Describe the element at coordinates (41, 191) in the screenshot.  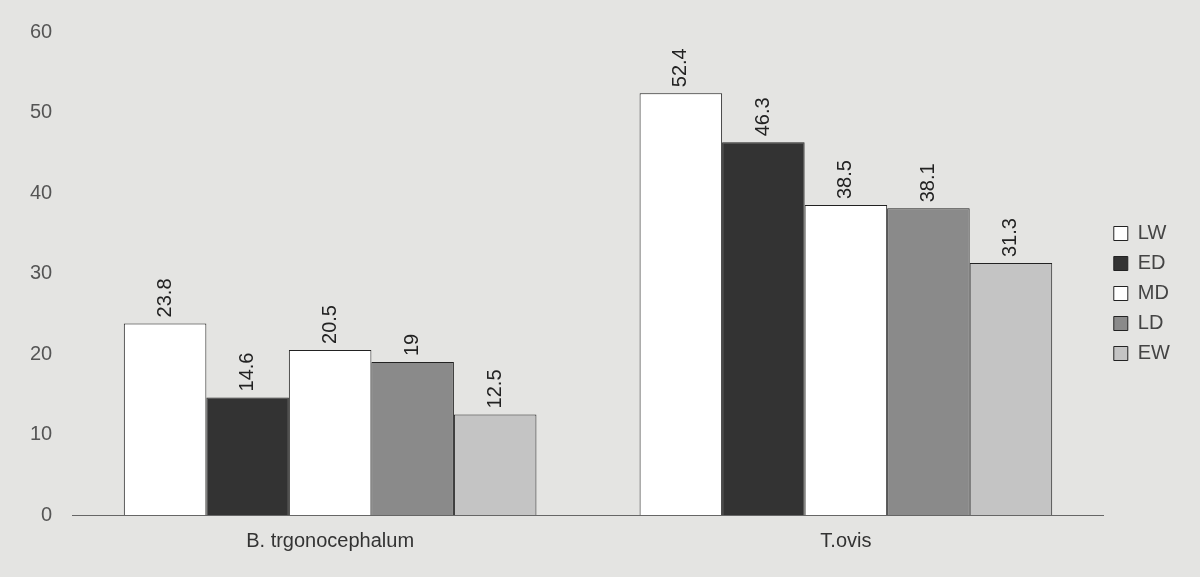
I see `y-tick-label: 40` at that location.